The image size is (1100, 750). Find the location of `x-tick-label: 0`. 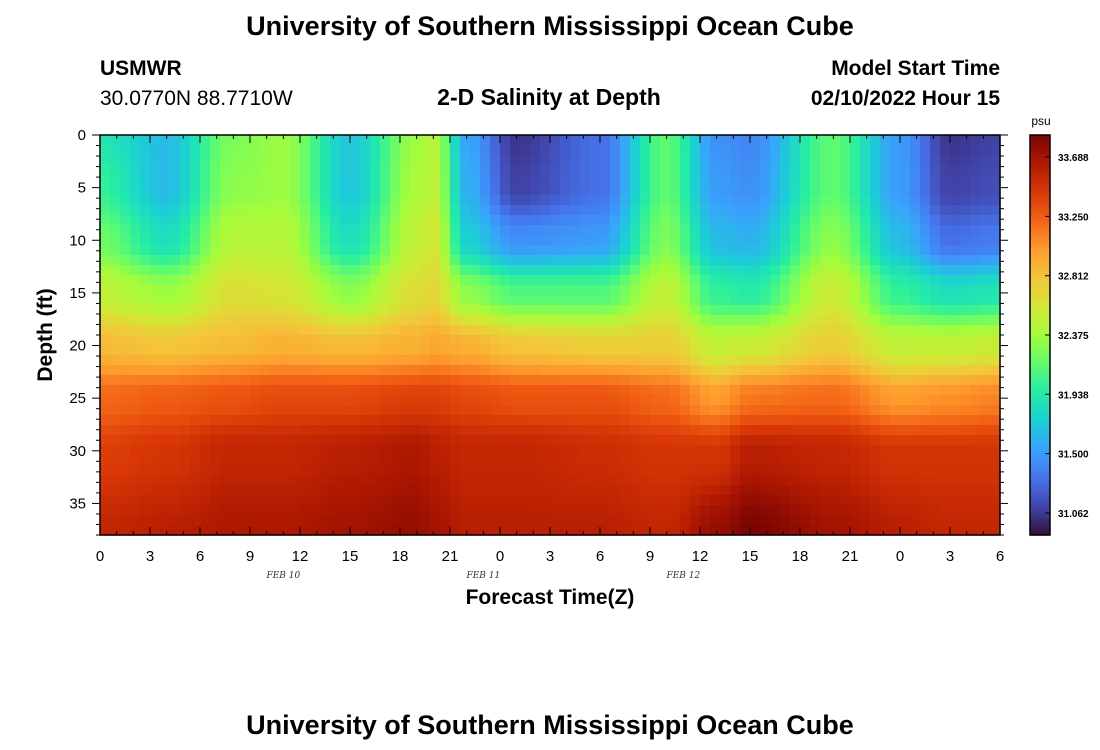

x-tick-label: 0 is located at coordinates (100, 556).